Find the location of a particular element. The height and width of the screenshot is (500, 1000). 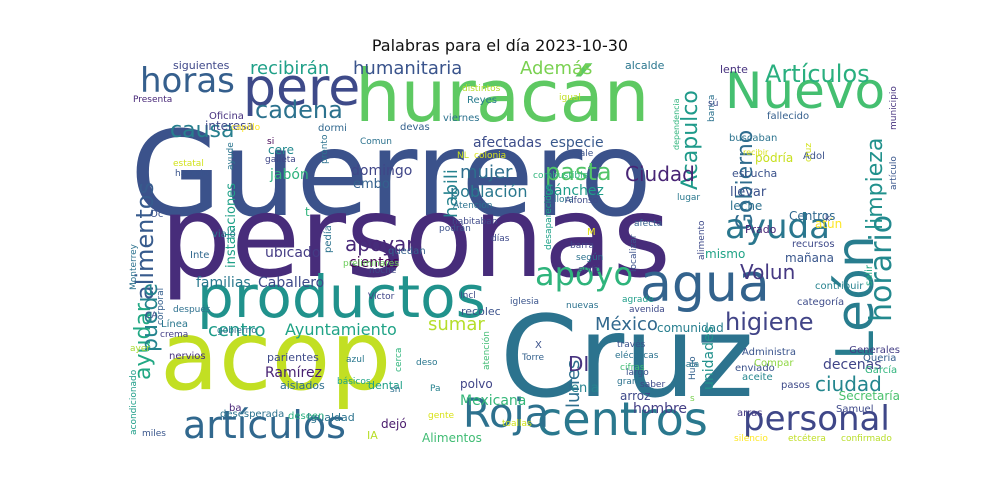

word-0: Guerrero is located at coordinates (391, 174).